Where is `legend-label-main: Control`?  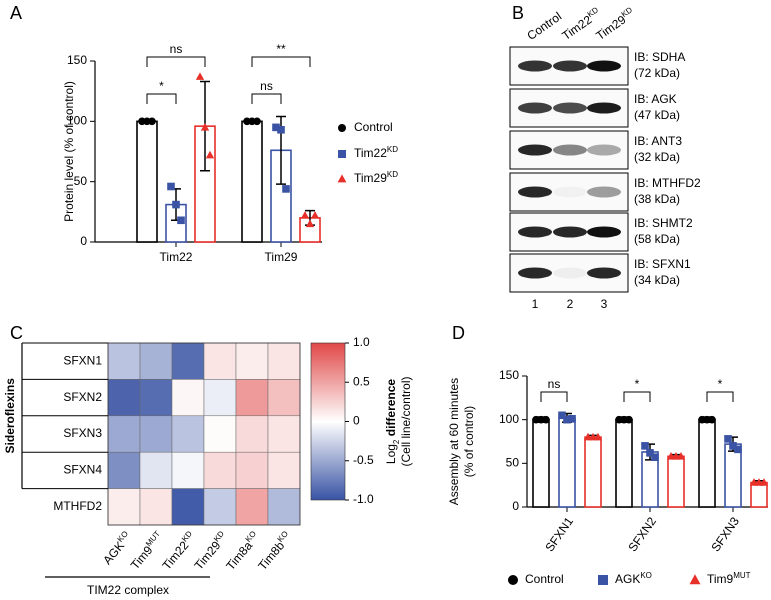 legend-label-main: Control is located at coordinates (373, 127).